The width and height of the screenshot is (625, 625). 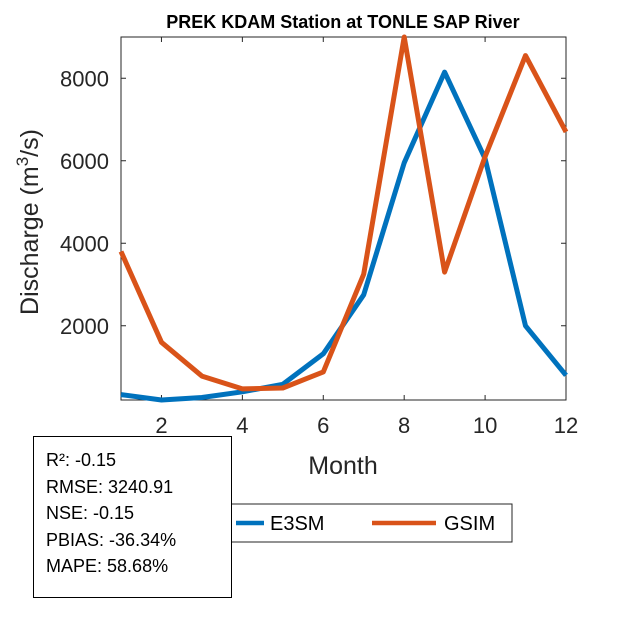 I want to click on x-tick-label: 4, so click(x=242, y=425).